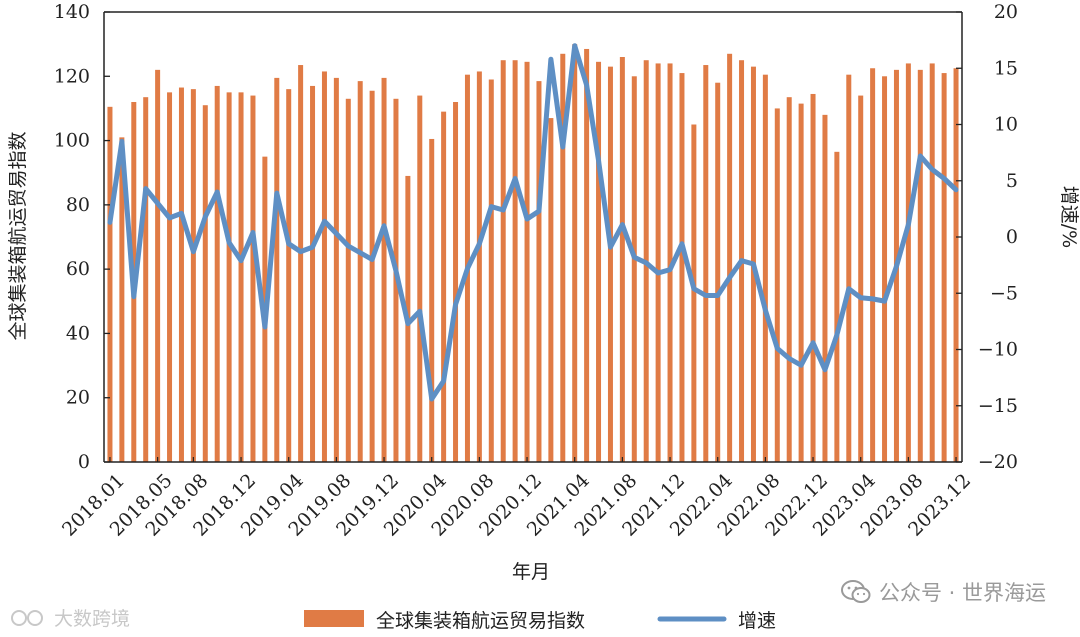 Image resolution: width=1080 pixels, height=637 pixels. What do you see at coordinates (998, 406) in the screenshot?
I see `right-tick-label: −15` at bounding box center [998, 406].